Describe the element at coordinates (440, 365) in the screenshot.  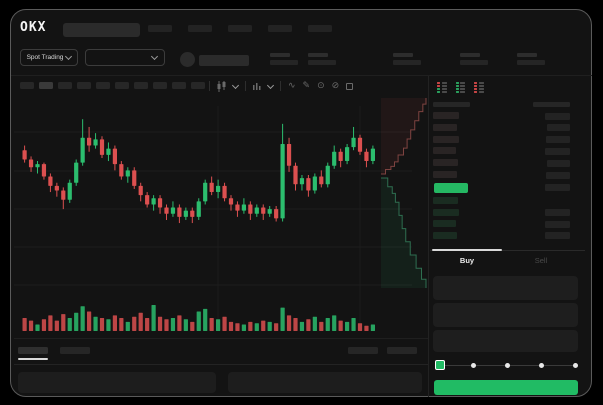
I see `slider-handle` at that location.